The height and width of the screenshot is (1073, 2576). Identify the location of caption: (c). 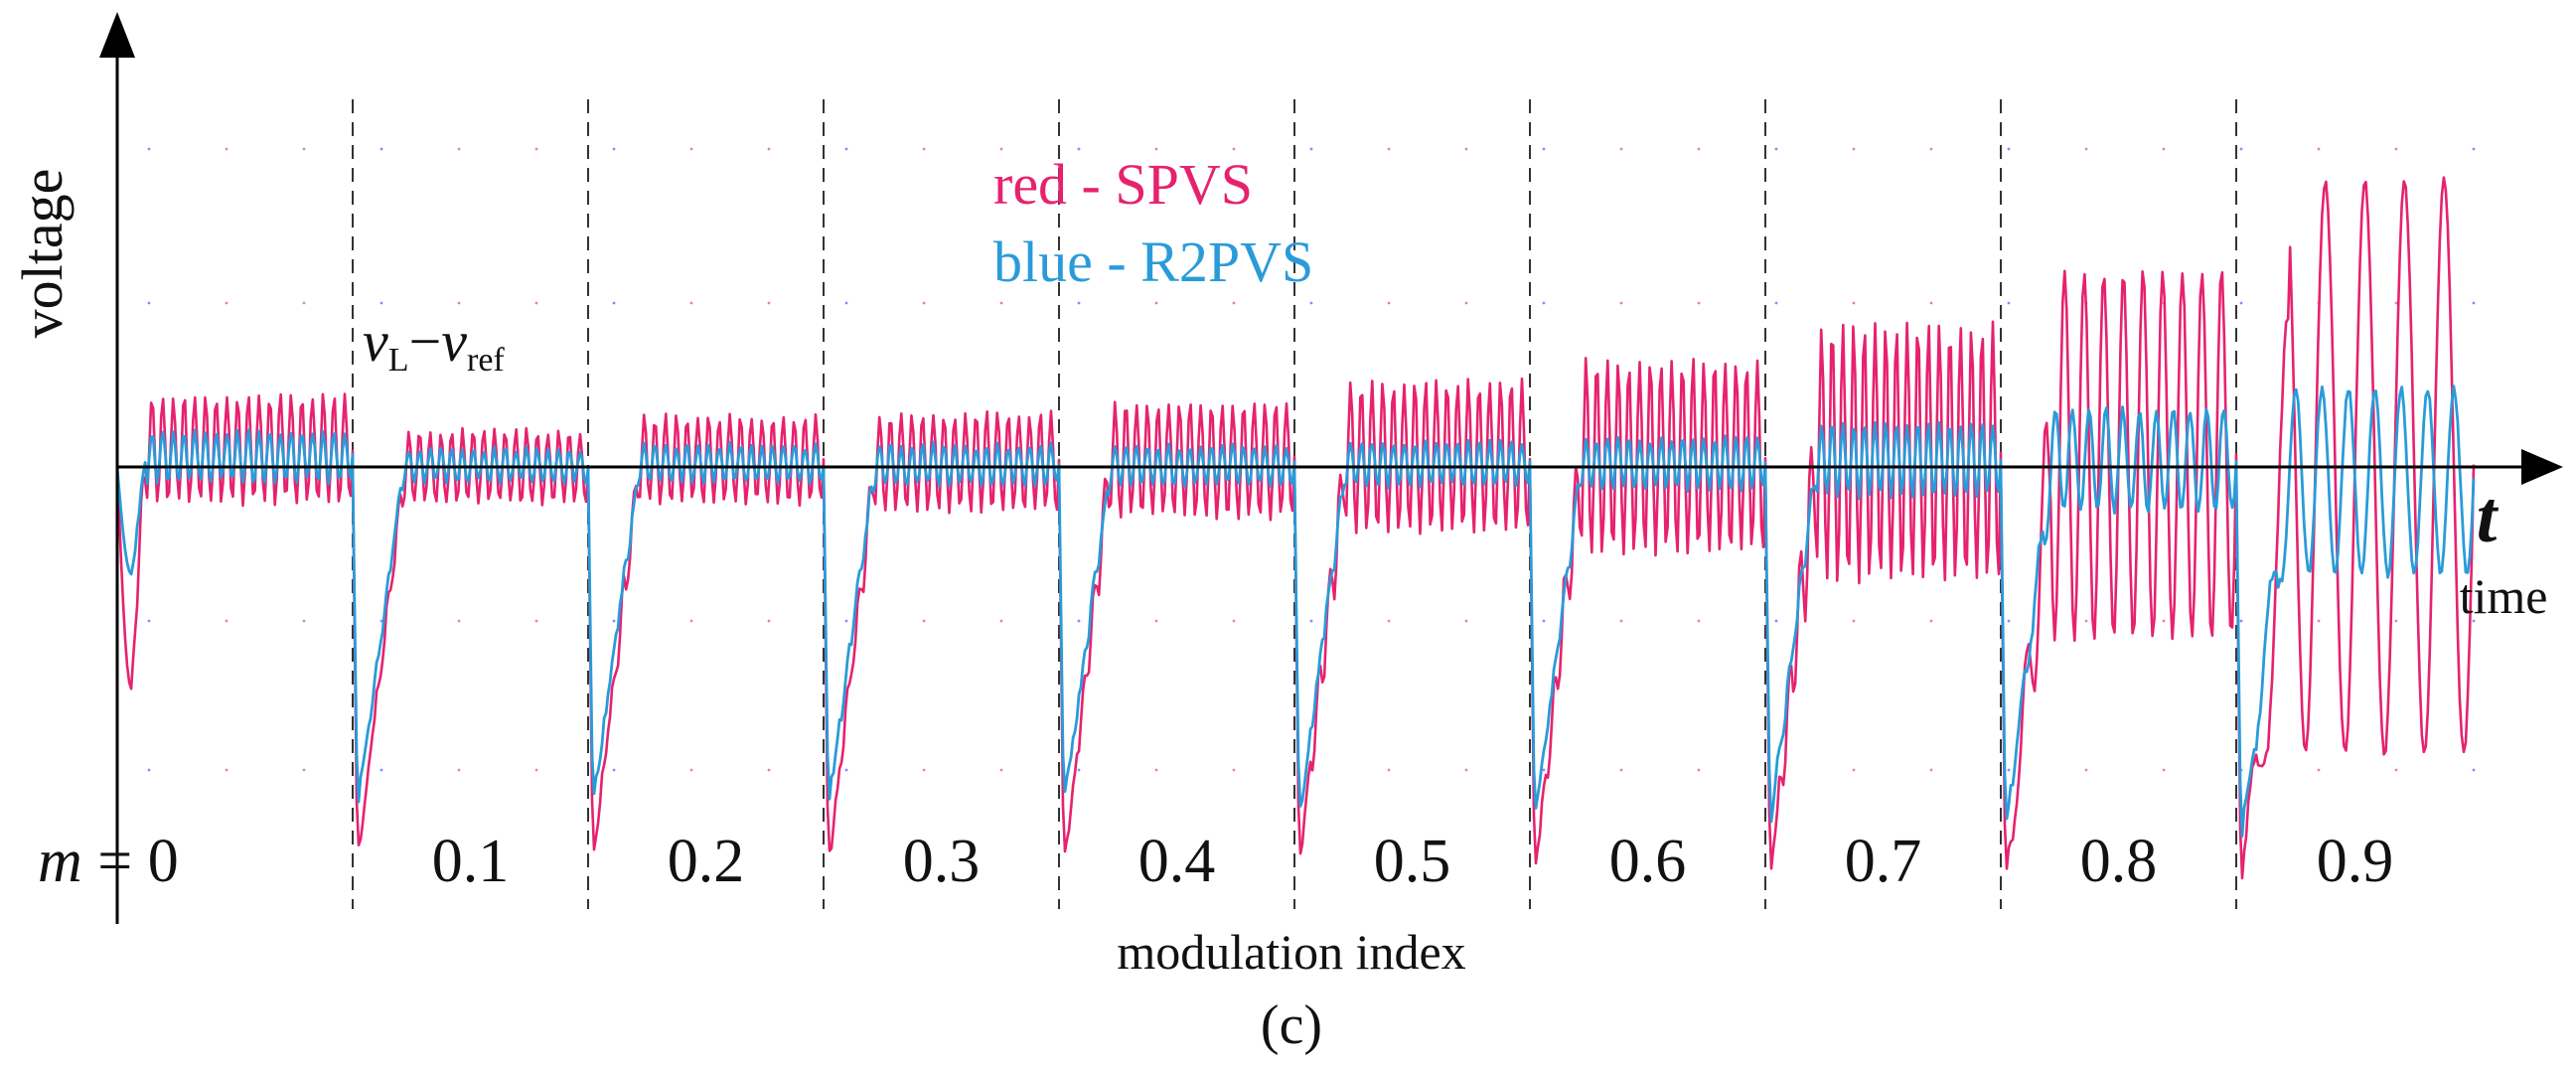
(1291, 1025).